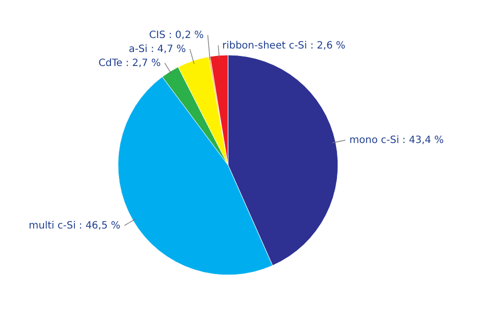 The height and width of the screenshot is (336, 496). Describe the element at coordinates (74, 226) in the screenshot. I see `slice-label: multi c-Si : 46,5 %` at that location.